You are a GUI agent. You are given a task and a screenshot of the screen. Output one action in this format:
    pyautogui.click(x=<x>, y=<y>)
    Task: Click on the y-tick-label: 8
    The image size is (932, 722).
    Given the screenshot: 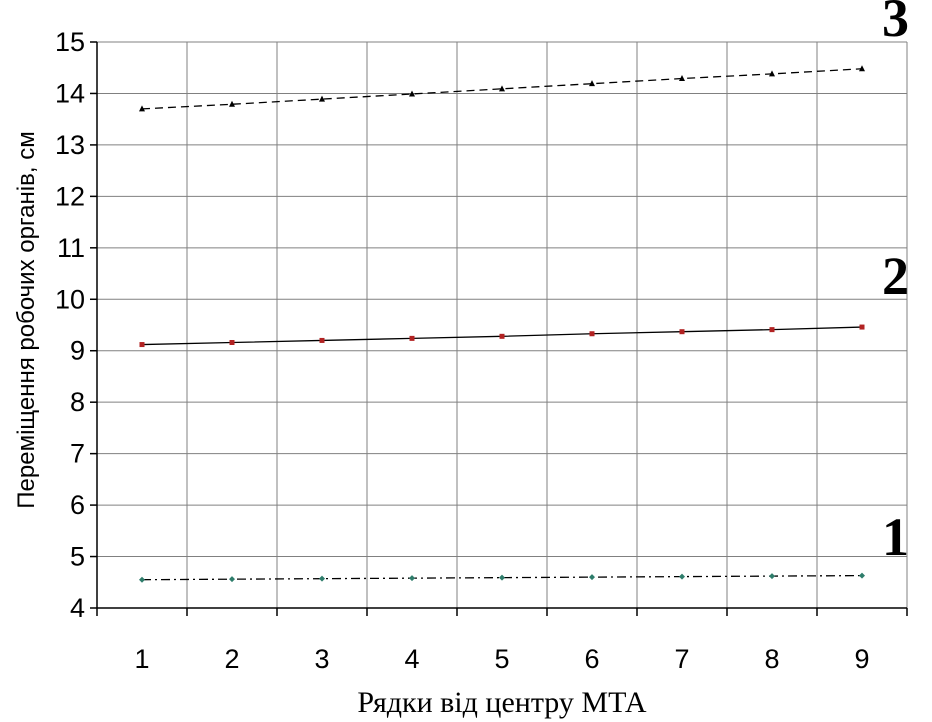 What is the action you would take?
    pyautogui.click(x=77, y=402)
    